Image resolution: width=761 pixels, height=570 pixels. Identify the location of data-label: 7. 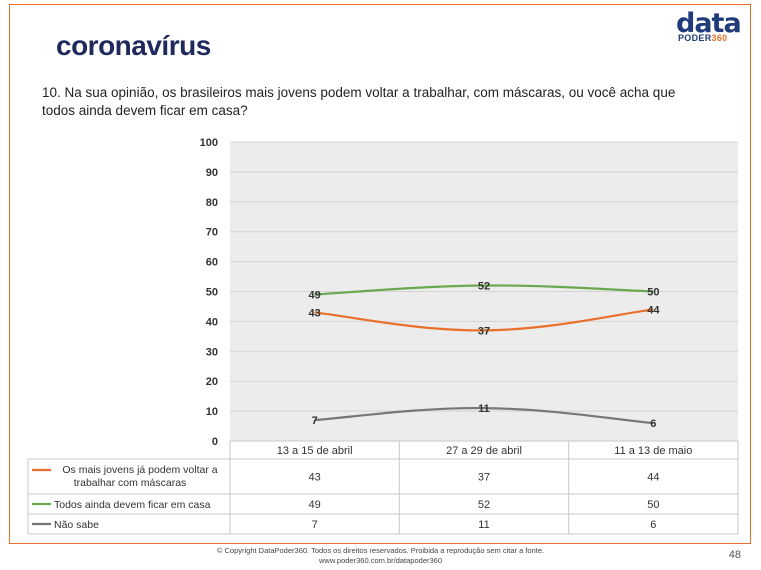
(315, 421).